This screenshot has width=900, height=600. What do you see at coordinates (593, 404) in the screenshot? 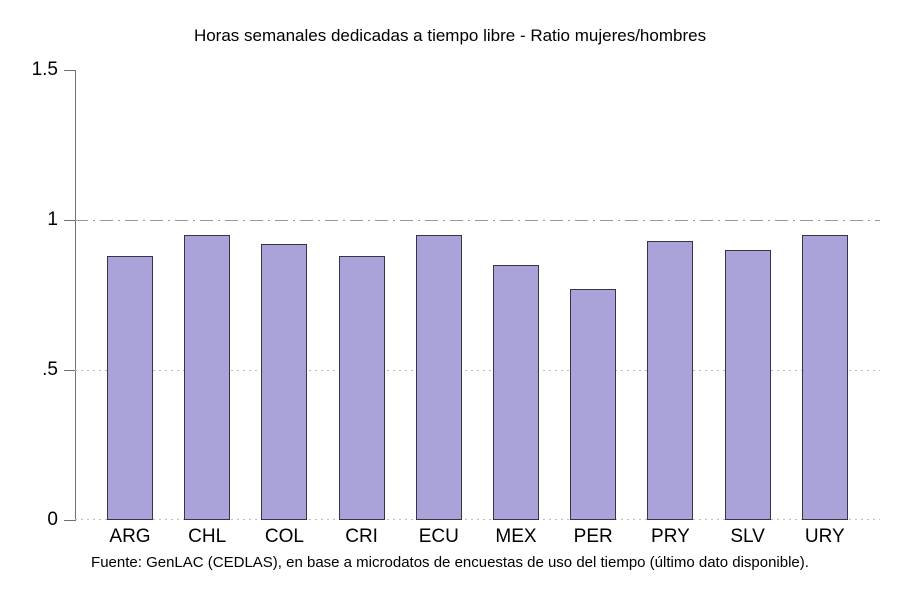
I see `bar-PER` at bounding box center [593, 404].